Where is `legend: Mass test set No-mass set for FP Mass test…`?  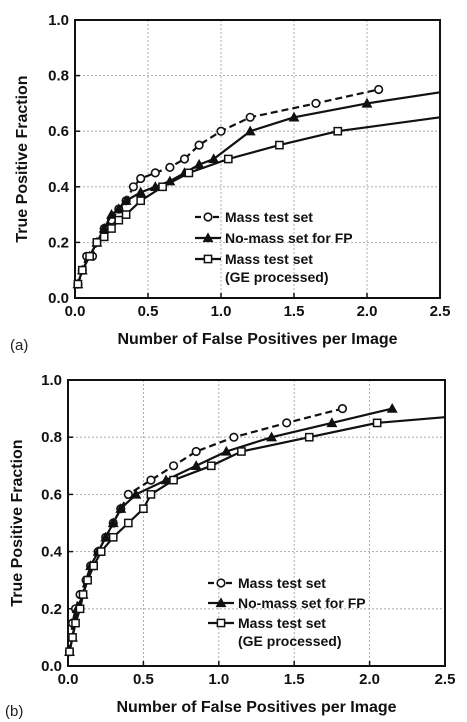
legend: Mass test set No-mass set for FP Mass test… is located at coordinates (287, 612).